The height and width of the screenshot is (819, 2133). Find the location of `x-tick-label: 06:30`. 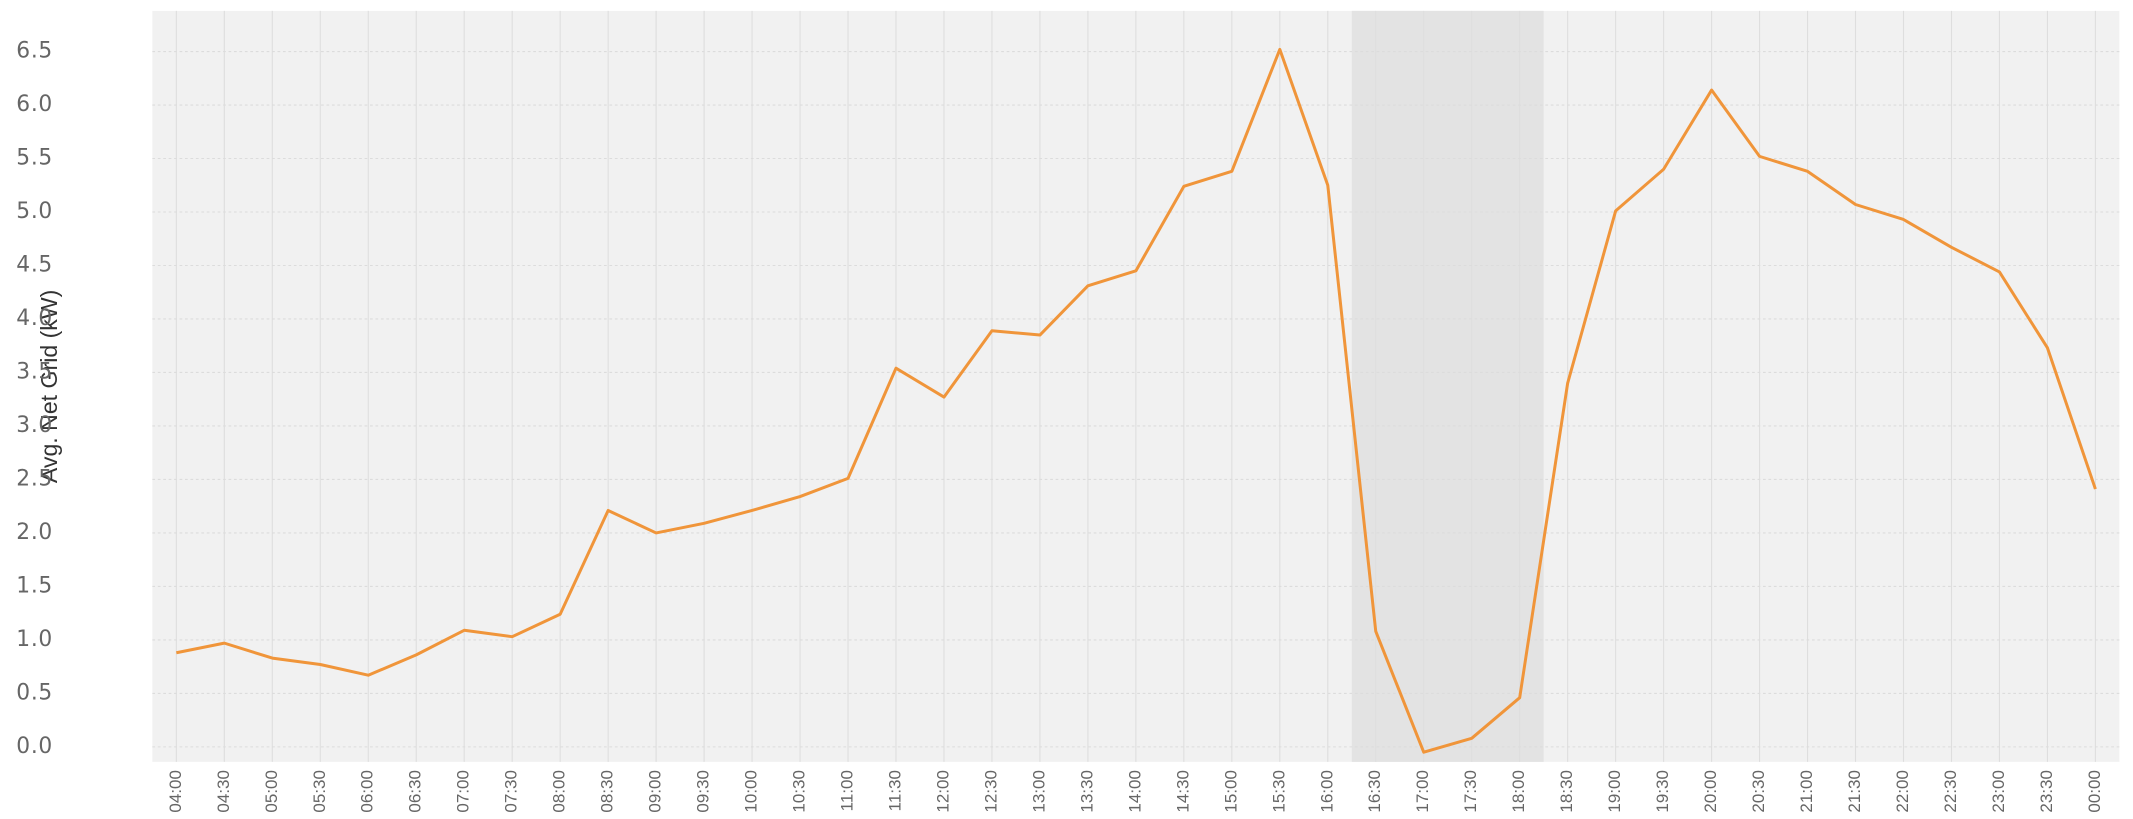

x-tick-label: 06:30 is located at coordinates (415, 791).